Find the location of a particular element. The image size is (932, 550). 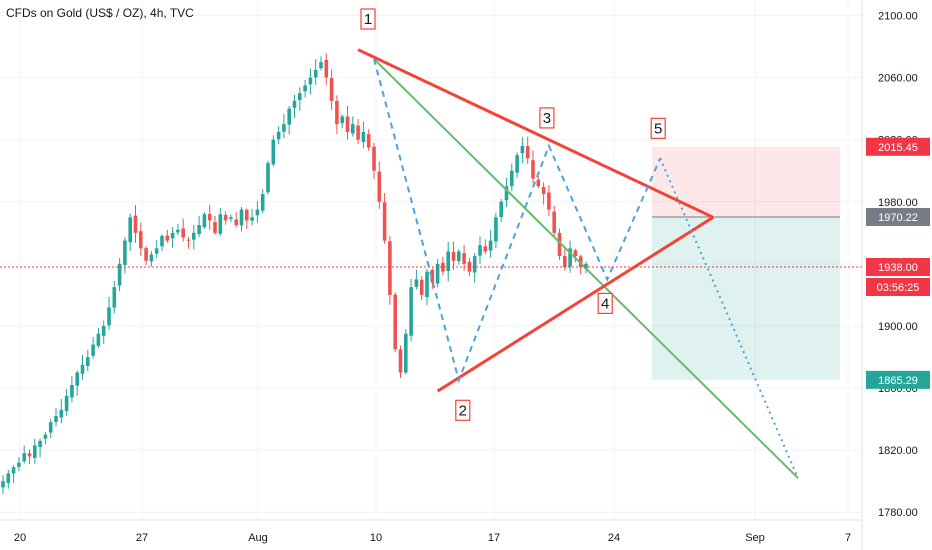

wave-label-text: 4 is located at coordinates (605, 303).